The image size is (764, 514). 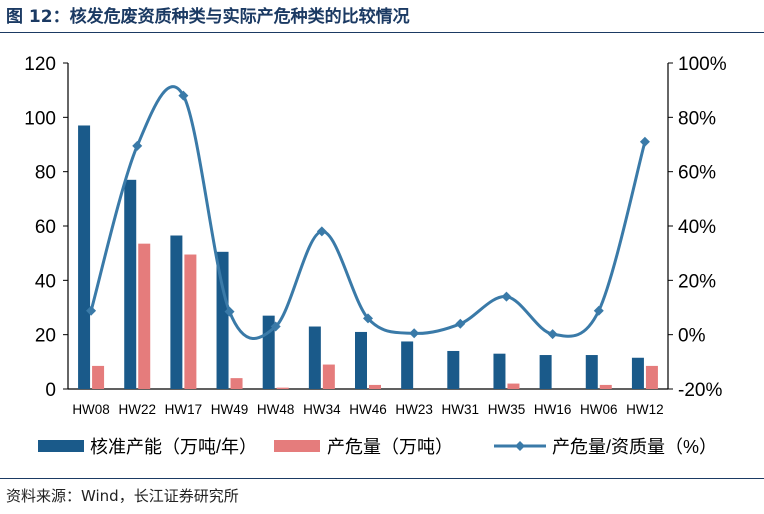 What do you see at coordinates (599, 409) in the screenshot?
I see `x-tick-label: HW06` at bounding box center [599, 409].